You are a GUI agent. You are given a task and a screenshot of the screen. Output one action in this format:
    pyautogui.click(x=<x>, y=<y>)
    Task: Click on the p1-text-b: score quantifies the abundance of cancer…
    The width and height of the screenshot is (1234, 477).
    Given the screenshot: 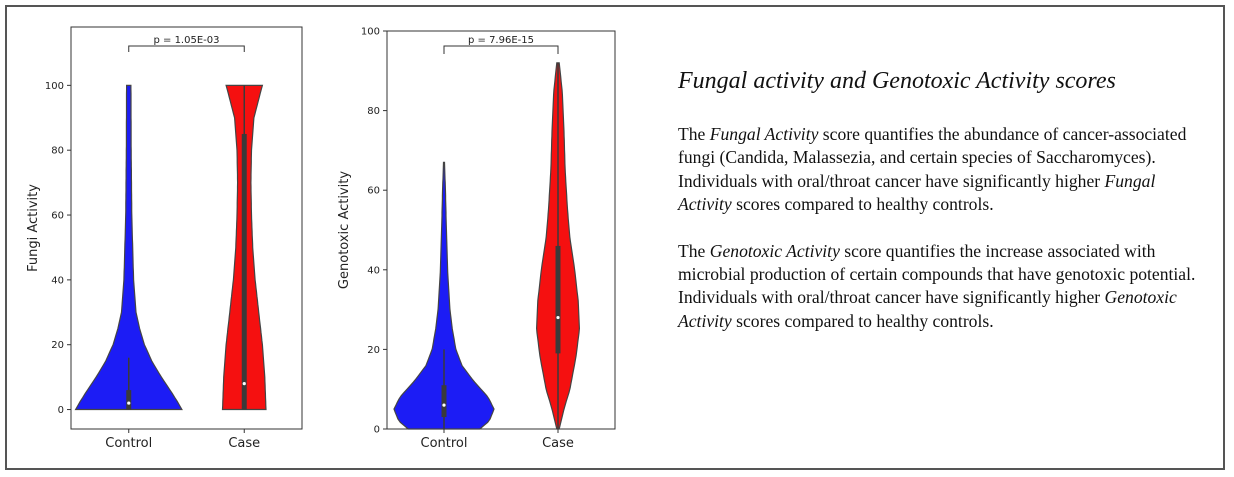 What is the action you would take?
    pyautogui.click(x=932, y=157)
    